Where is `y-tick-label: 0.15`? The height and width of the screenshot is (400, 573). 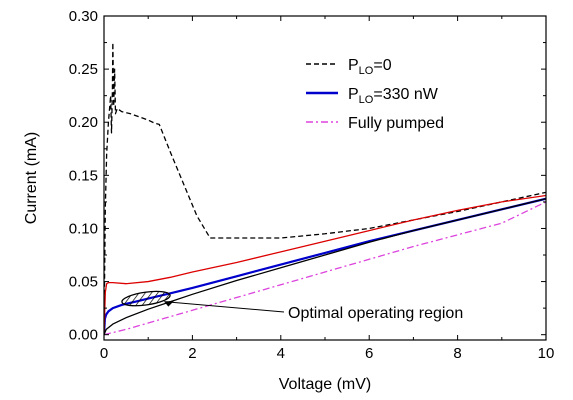 y-tick-label: 0.15 is located at coordinates (83, 175).